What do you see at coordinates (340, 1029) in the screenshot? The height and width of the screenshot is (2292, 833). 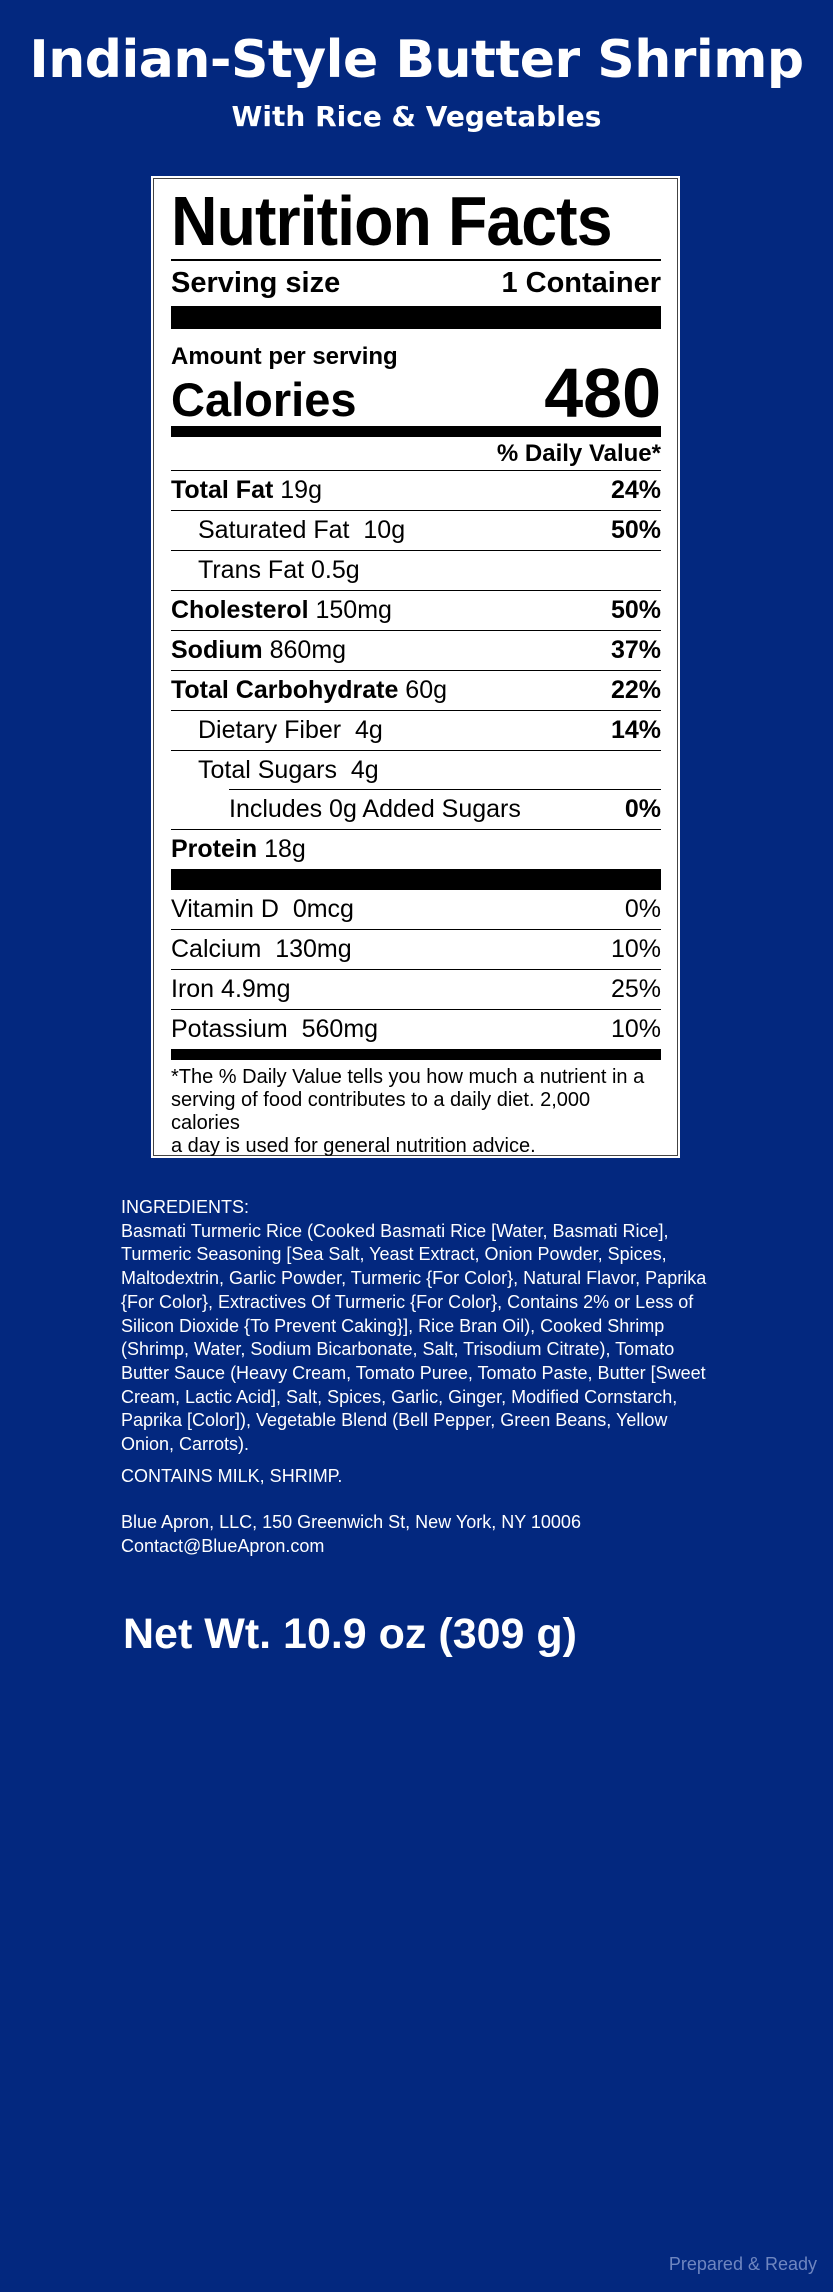 I see `nutrient-amount: 560mg` at bounding box center [340, 1029].